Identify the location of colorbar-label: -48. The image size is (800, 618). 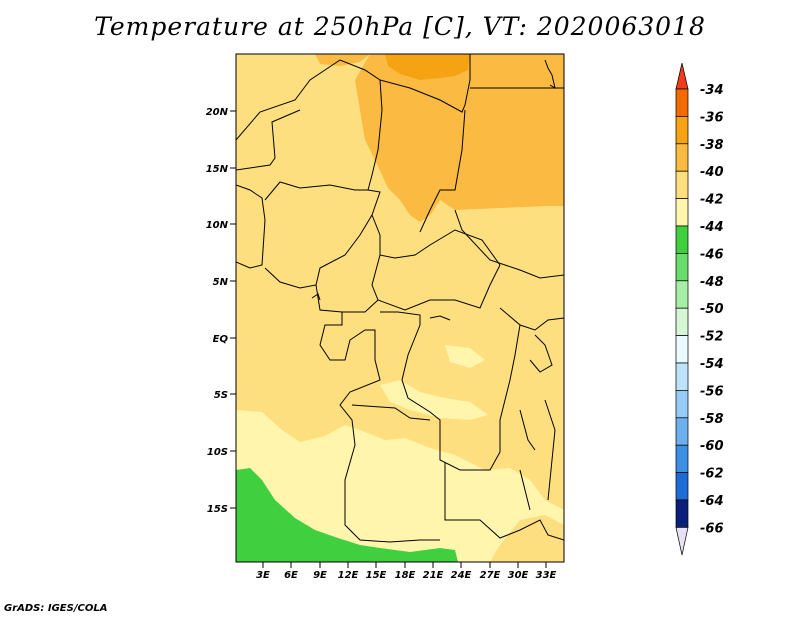
(712, 282).